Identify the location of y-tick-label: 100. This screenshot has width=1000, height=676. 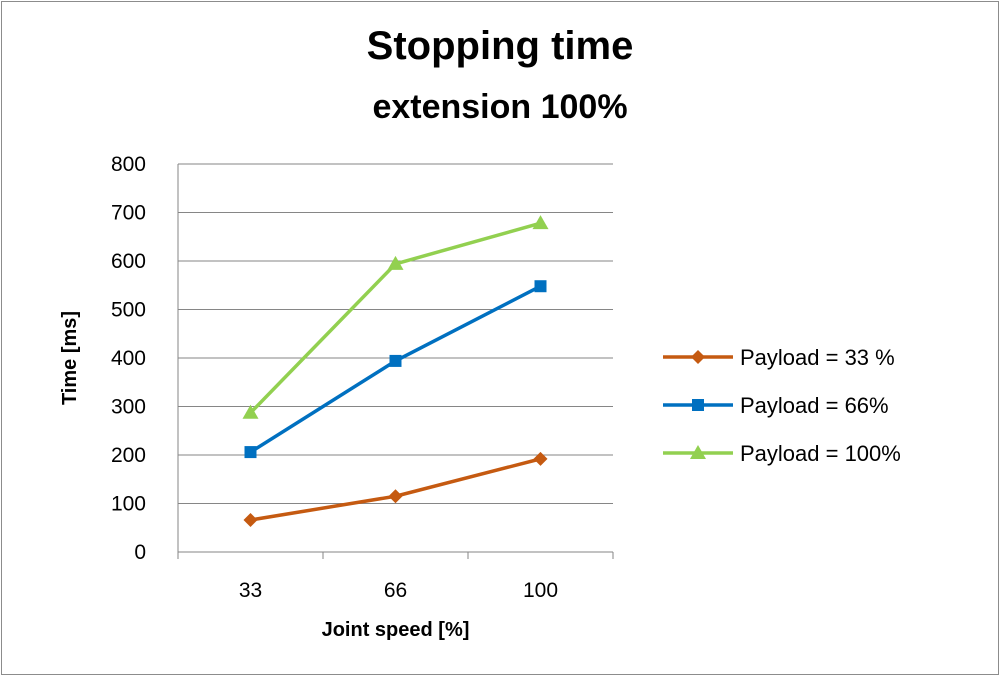
(128, 504).